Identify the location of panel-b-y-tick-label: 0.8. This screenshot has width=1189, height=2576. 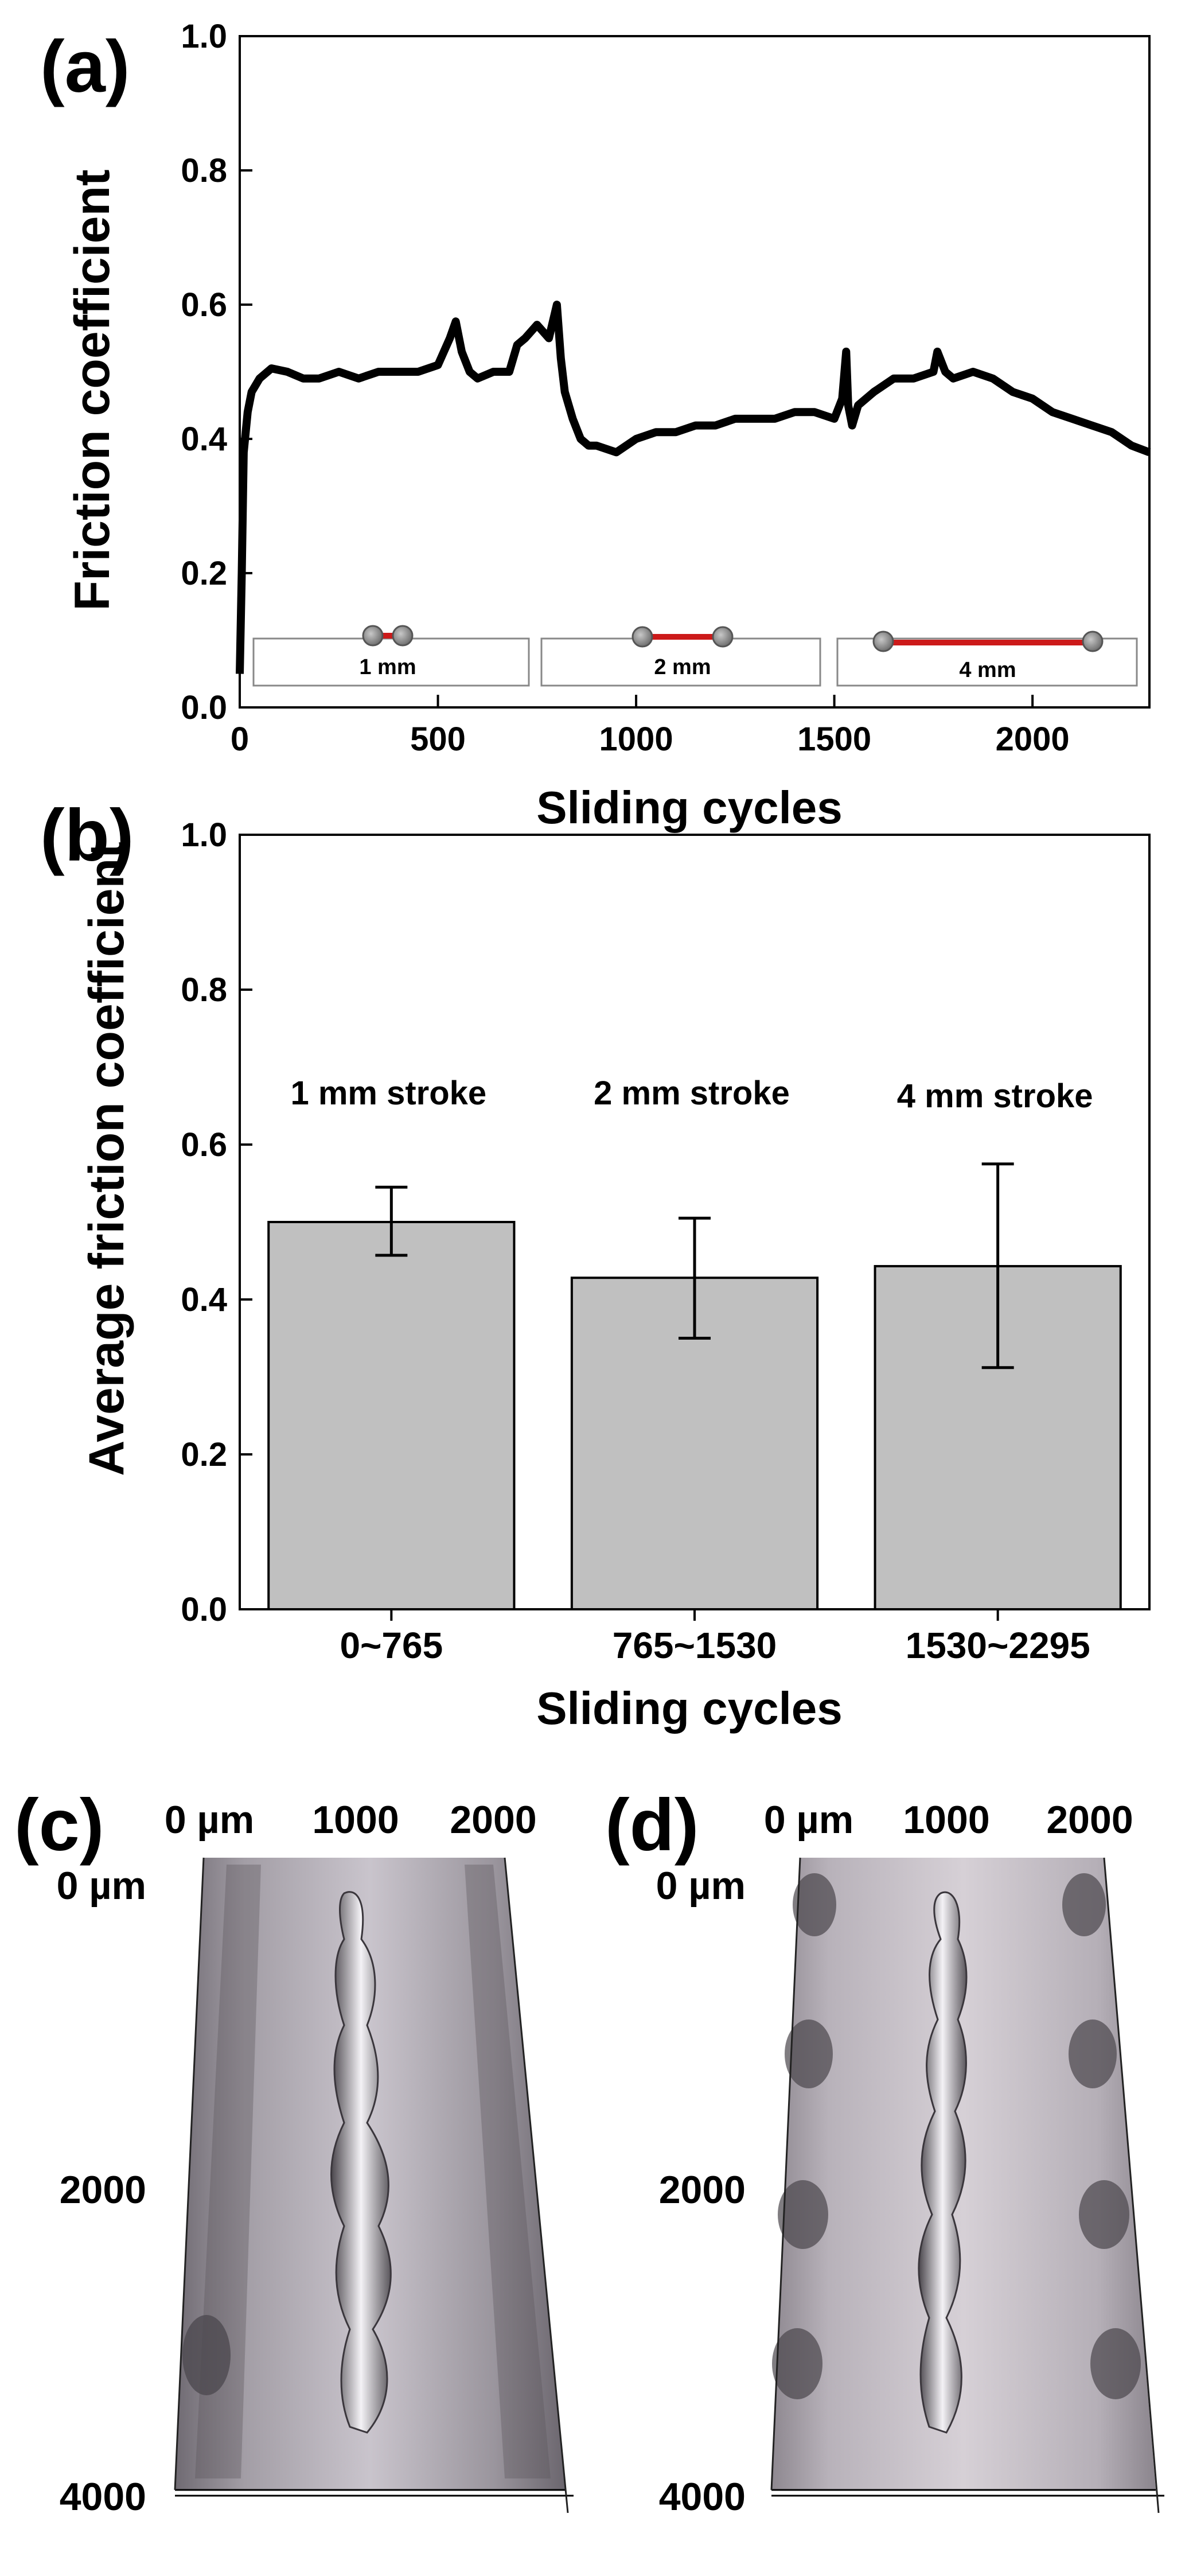
(204, 990).